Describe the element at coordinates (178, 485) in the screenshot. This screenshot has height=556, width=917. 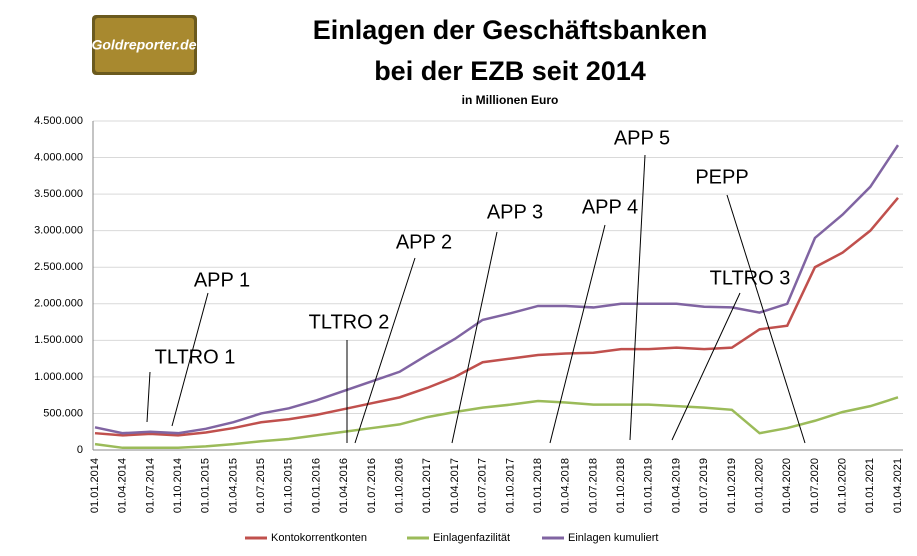
I see `x-tick-label: 01.10.2014` at that location.